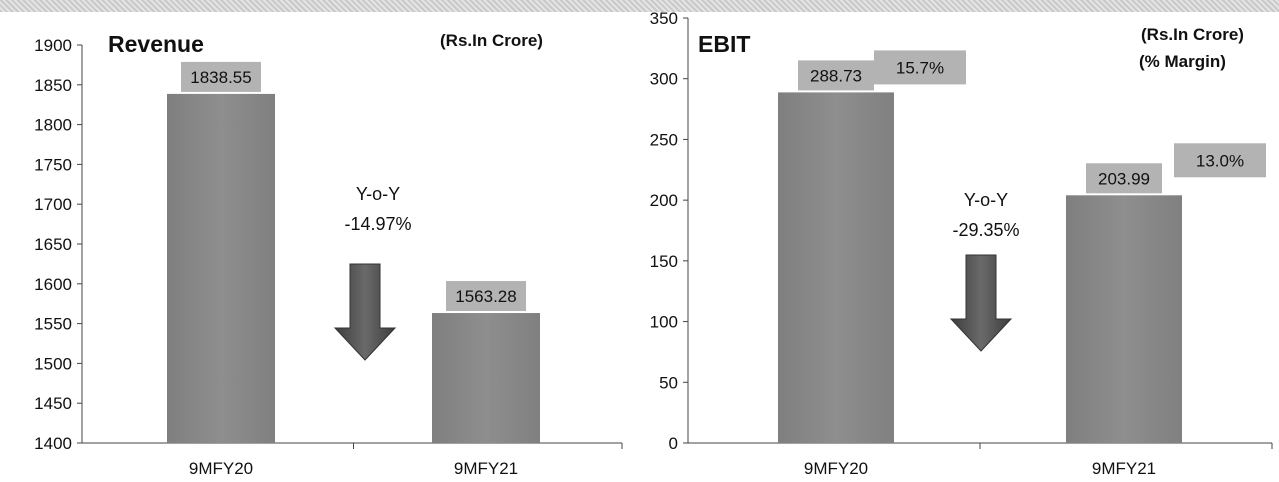 The height and width of the screenshot is (482, 1279). What do you see at coordinates (639, 6) in the screenshot?
I see `top-texture-band` at bounding box center [639, 6].